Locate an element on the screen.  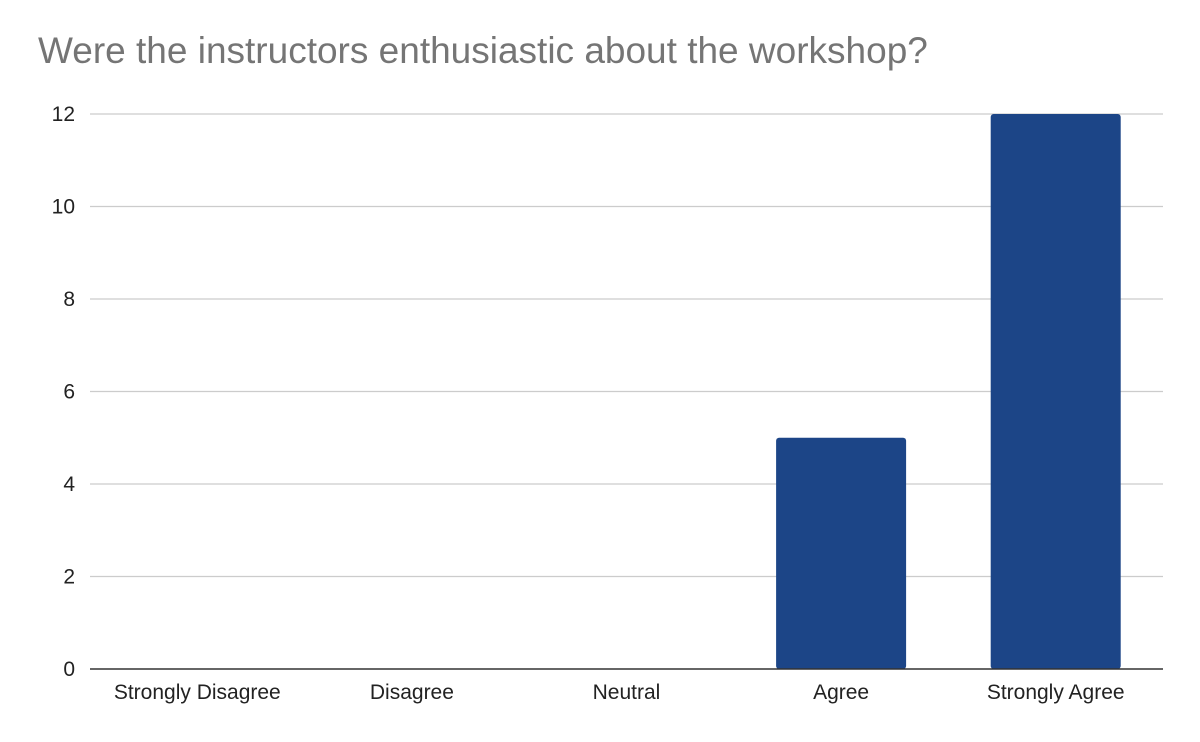
x-tick-label-agree: Agree is located at coordinates (841, 692).